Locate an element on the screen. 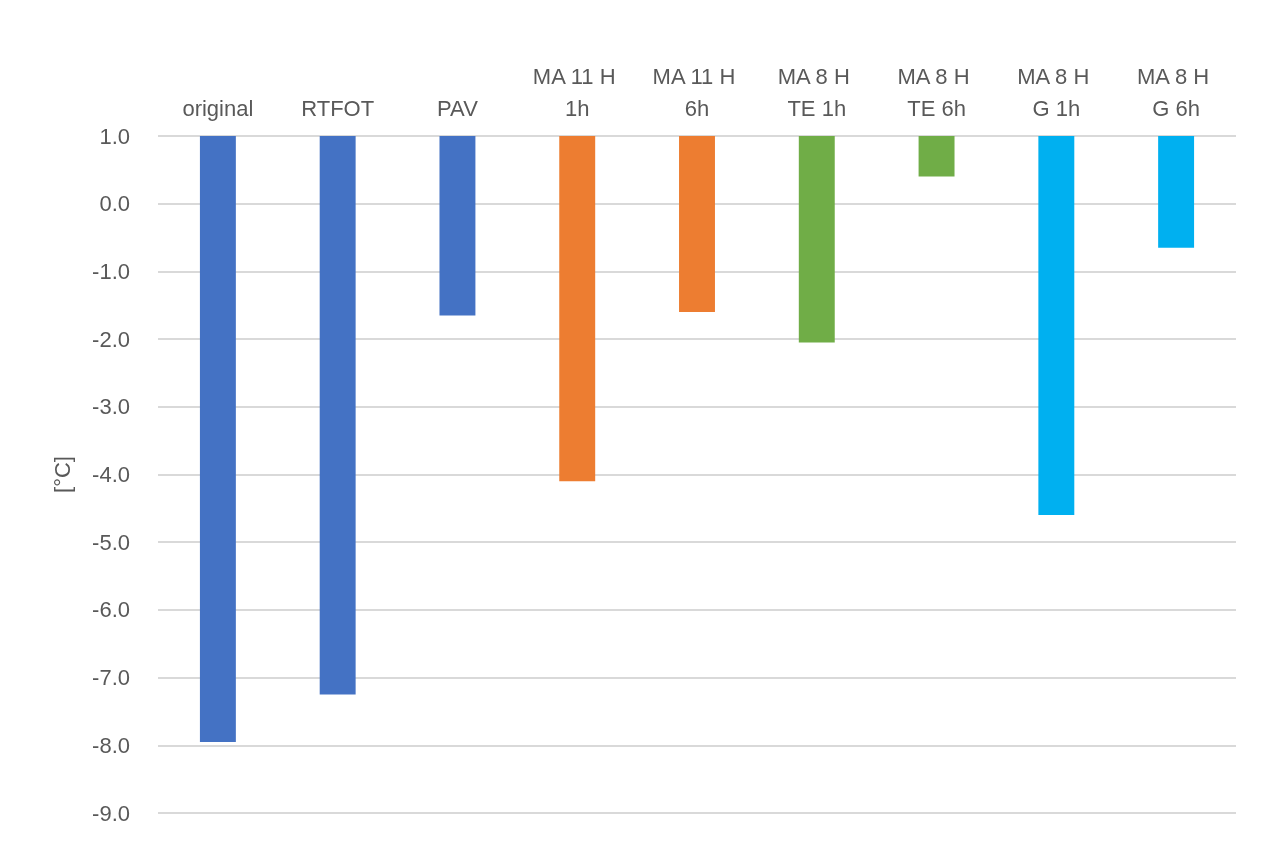 The image size is (1274, 851). y-tick-label: -9.0 is located at coordinates (111, 813).